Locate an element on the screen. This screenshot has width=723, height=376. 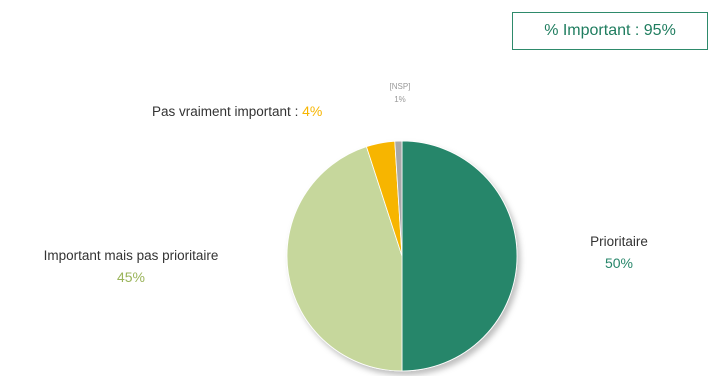
label-prioritaire-name: Prioritaire is located at coordinates (619, 241).